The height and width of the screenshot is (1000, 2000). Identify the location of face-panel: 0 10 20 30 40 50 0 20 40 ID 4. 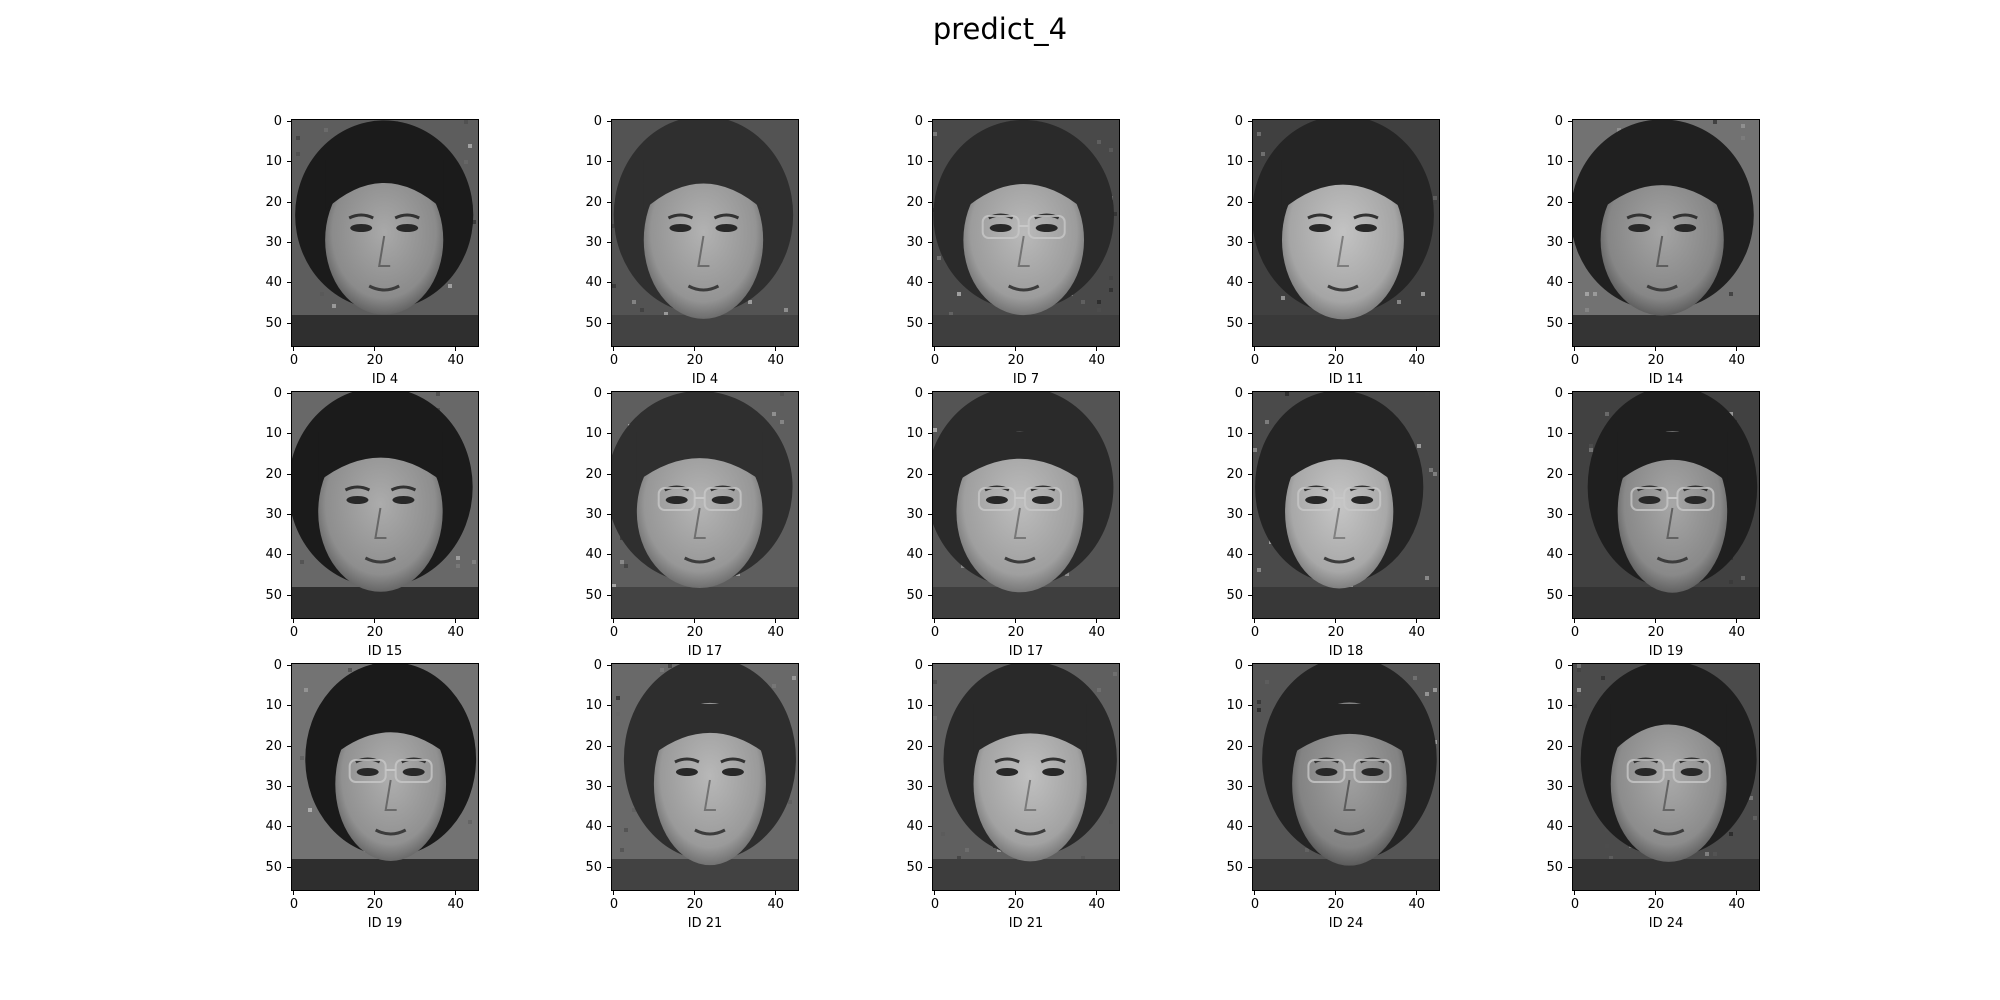
(443, 262).